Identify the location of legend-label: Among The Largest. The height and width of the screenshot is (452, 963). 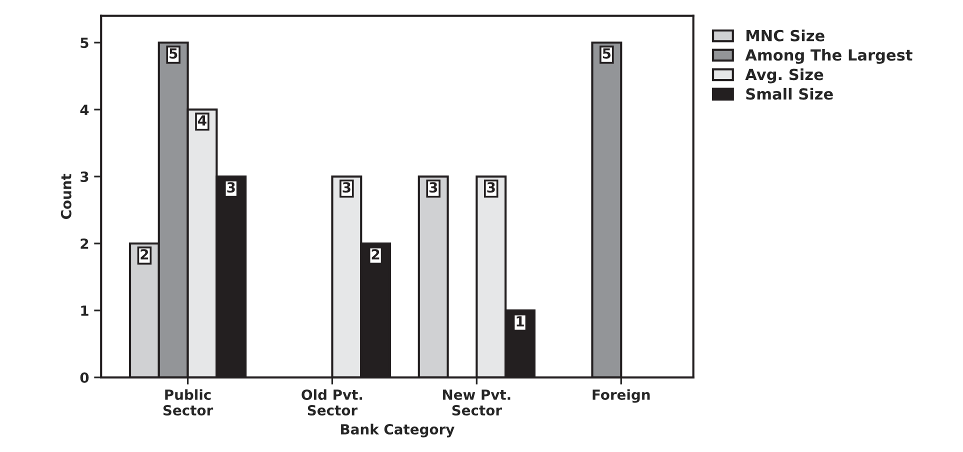
(828, 56).